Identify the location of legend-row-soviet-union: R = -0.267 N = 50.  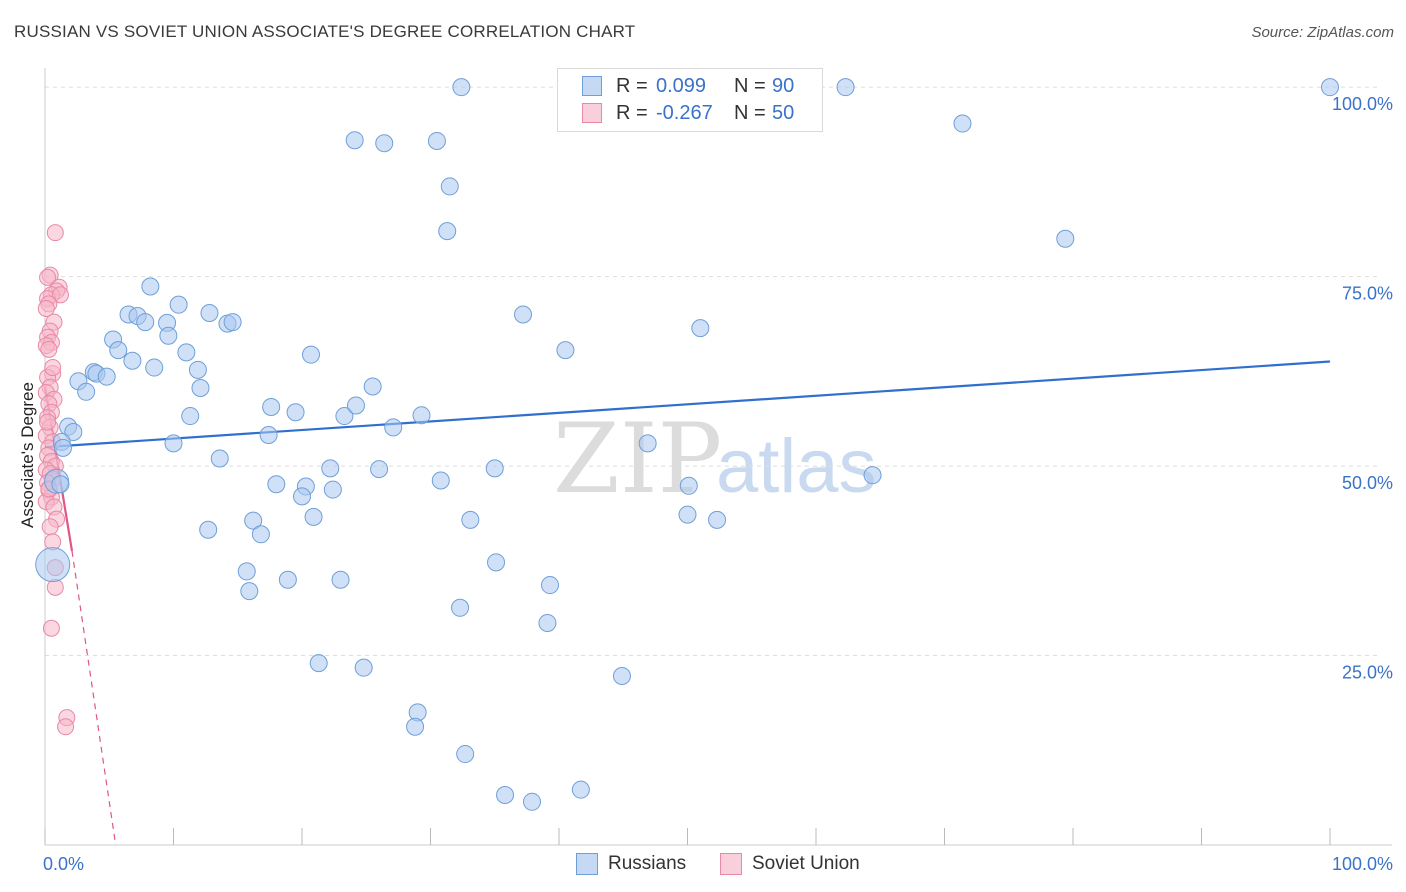
(688, 113).